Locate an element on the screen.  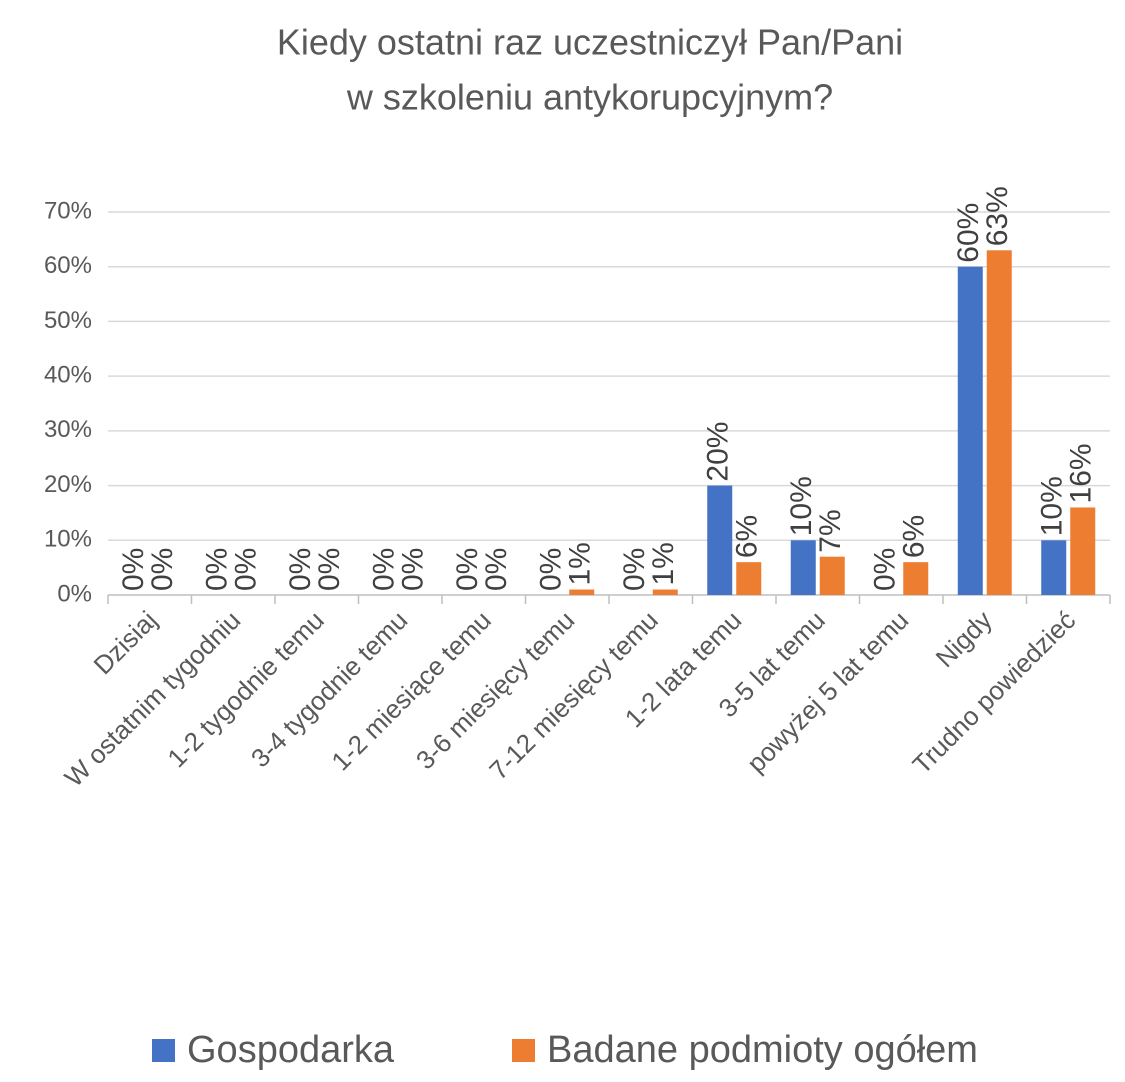
y-tick-label: 0% is located at coordinates (74, 593).